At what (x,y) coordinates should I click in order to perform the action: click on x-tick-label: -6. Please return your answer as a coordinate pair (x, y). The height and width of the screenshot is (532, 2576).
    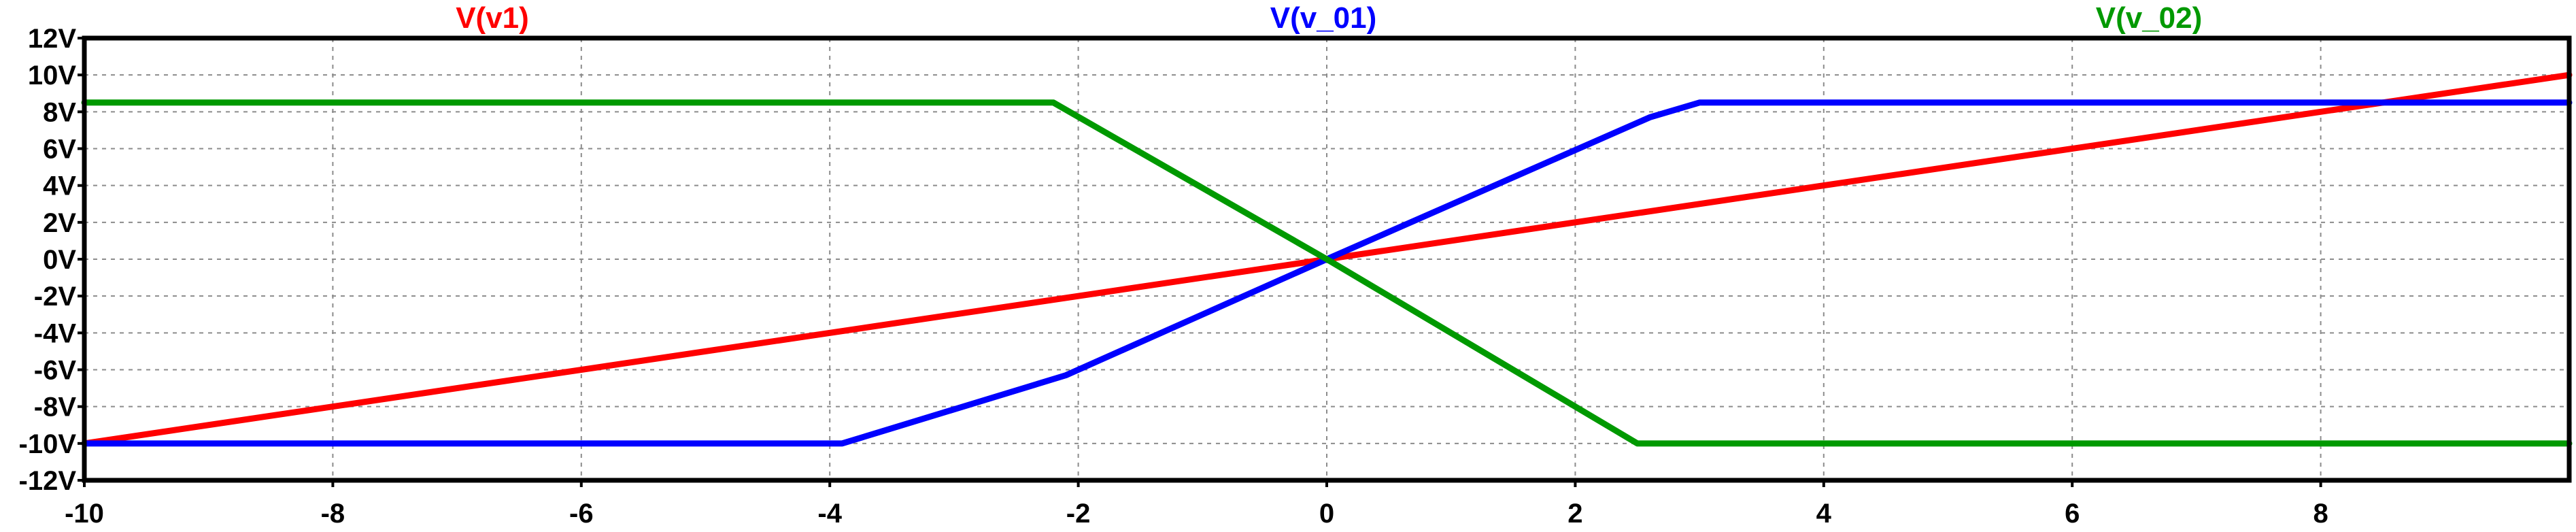
    Looking at the image, I should click on (581, 514).